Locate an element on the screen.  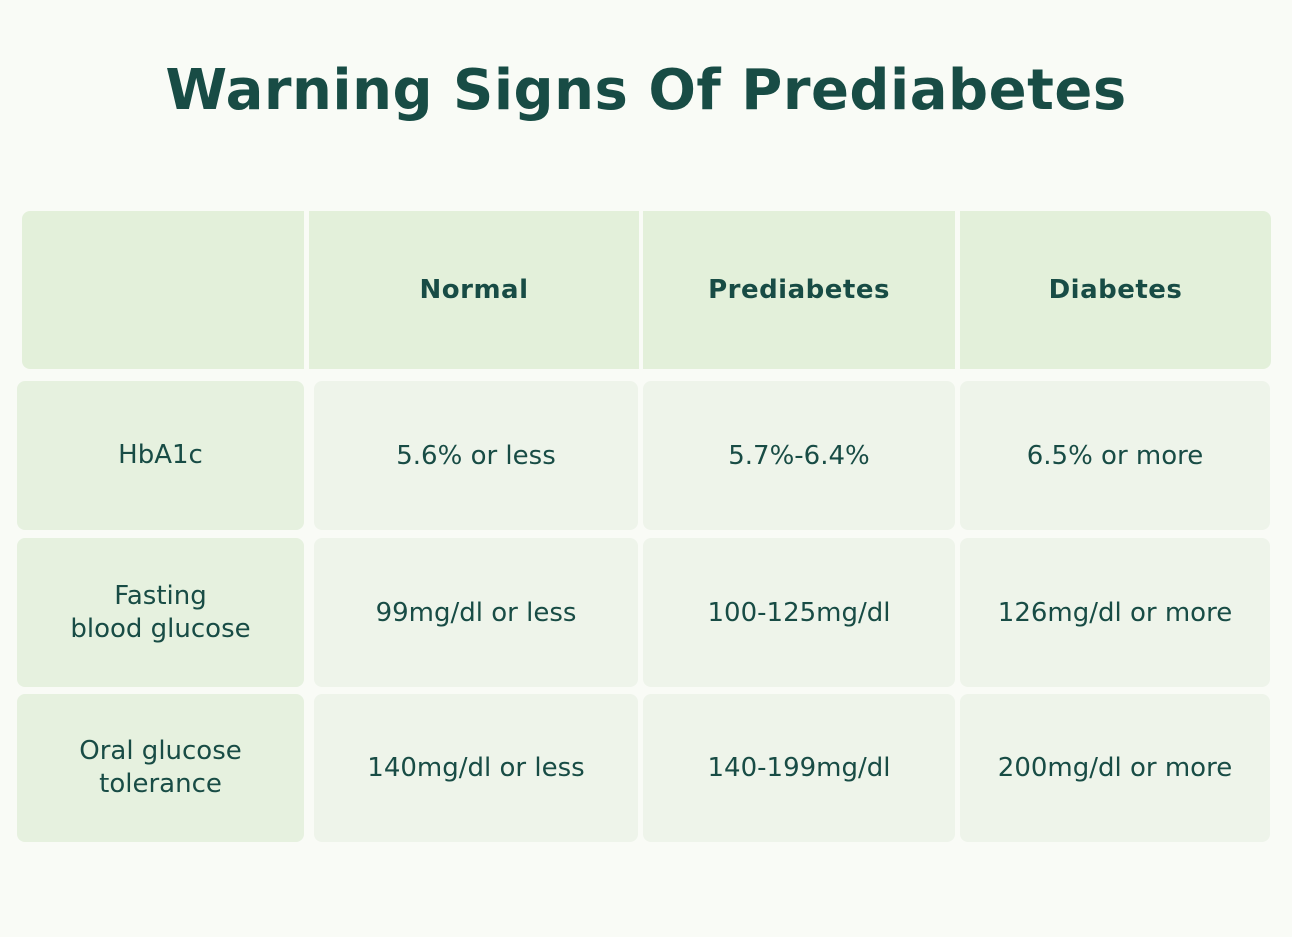
row-label-text: Fasting blood glucose is located at coordinates (160, 612).